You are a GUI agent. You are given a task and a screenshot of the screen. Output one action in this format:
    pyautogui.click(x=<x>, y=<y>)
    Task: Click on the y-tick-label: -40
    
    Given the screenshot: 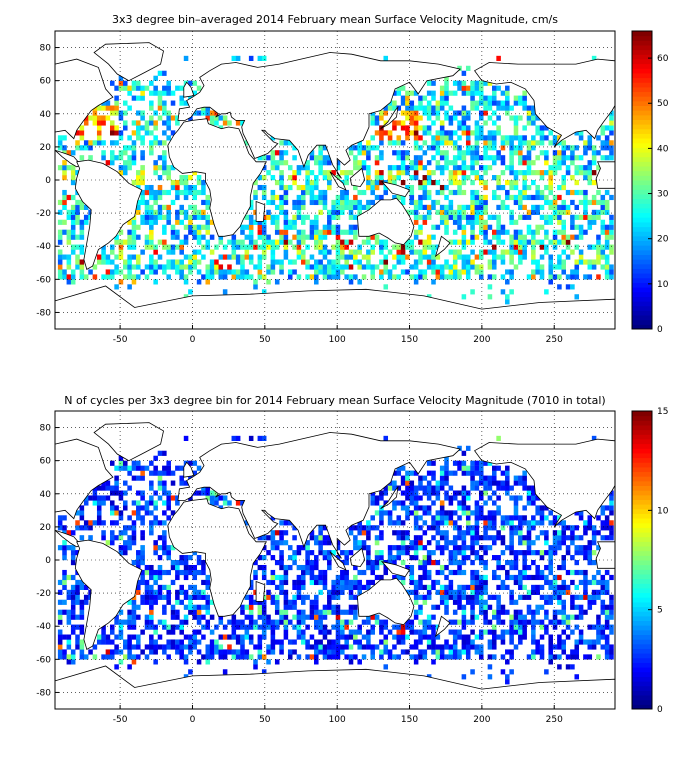 What is the action you would take?
    pyautogui.click(x=43, y=247)
    